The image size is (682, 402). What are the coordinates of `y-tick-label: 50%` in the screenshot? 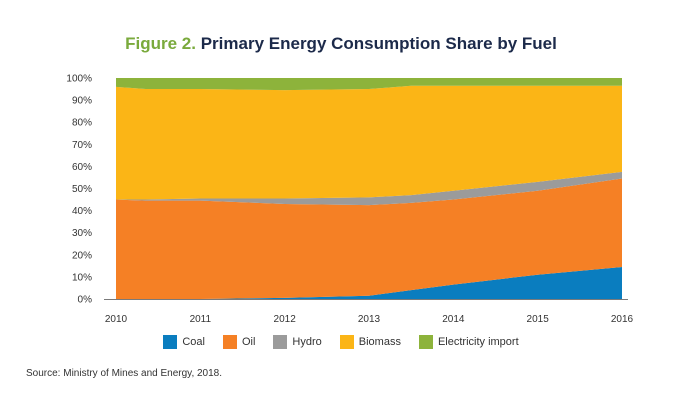 It's located at (82, 189).